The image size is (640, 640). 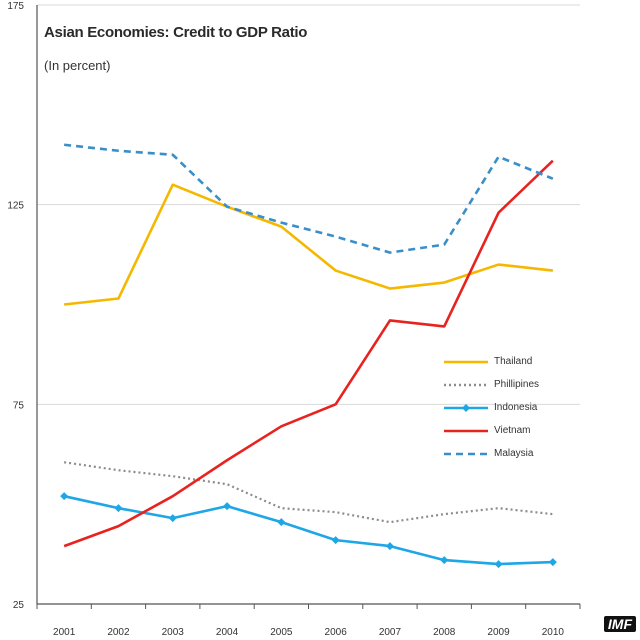 What do you see at coordinates (514, 453) in the screenshot?
I see `legend-label: Malaysia` at bounding box center [514, 453].